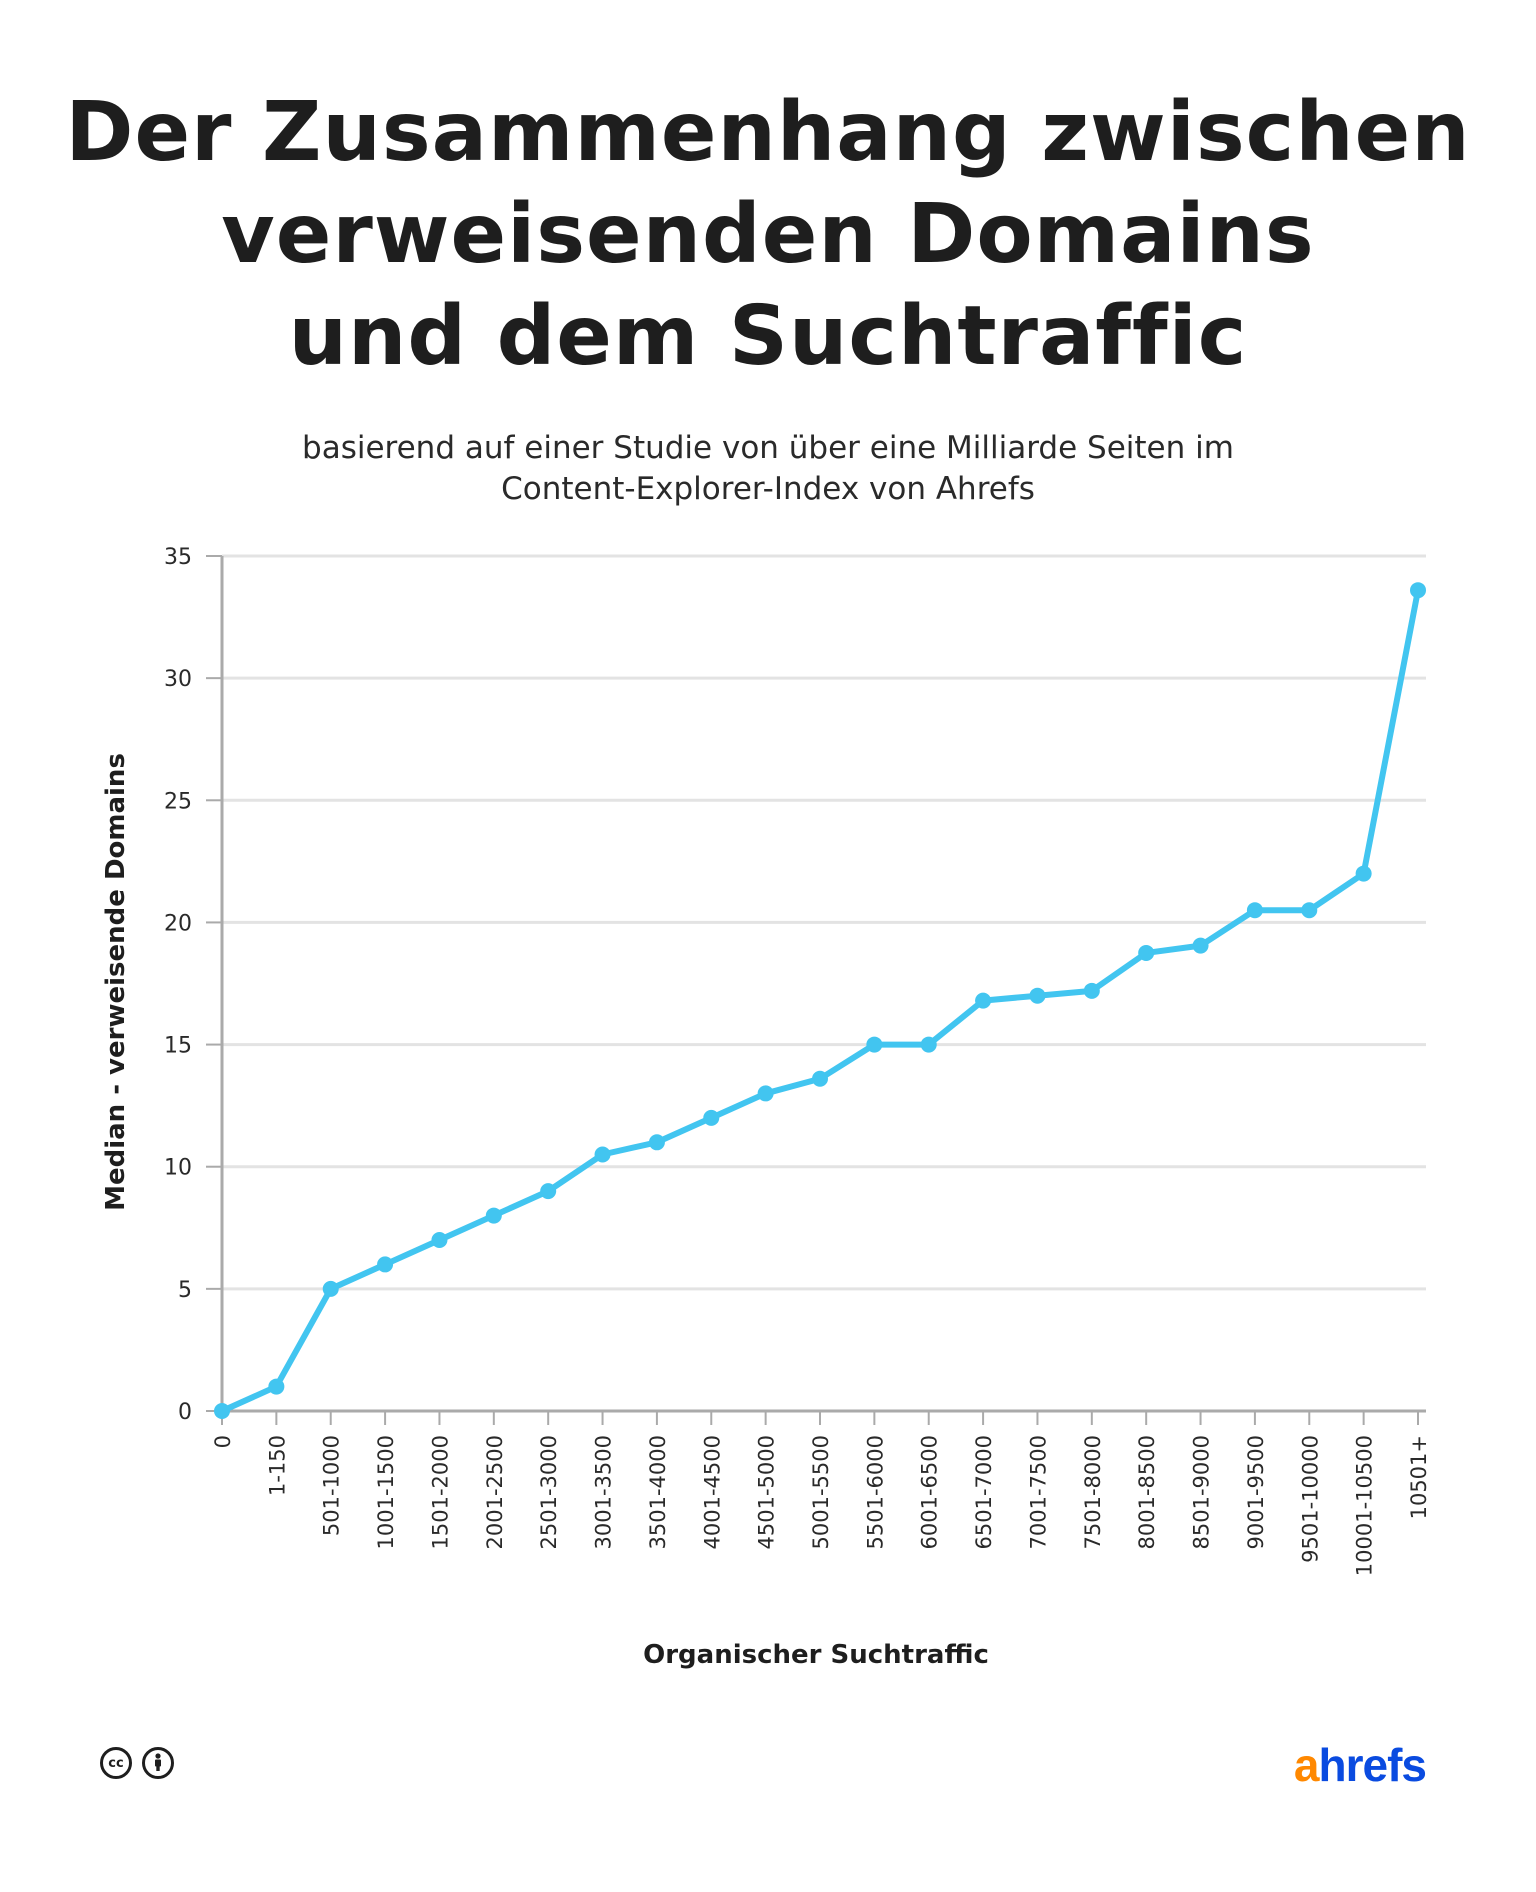 This screenshot has height=1892, width=1536. Describe the element at coordinates (821, 1492) in the screenshot. I see `x-tick-label: 5001-5500` at that location.